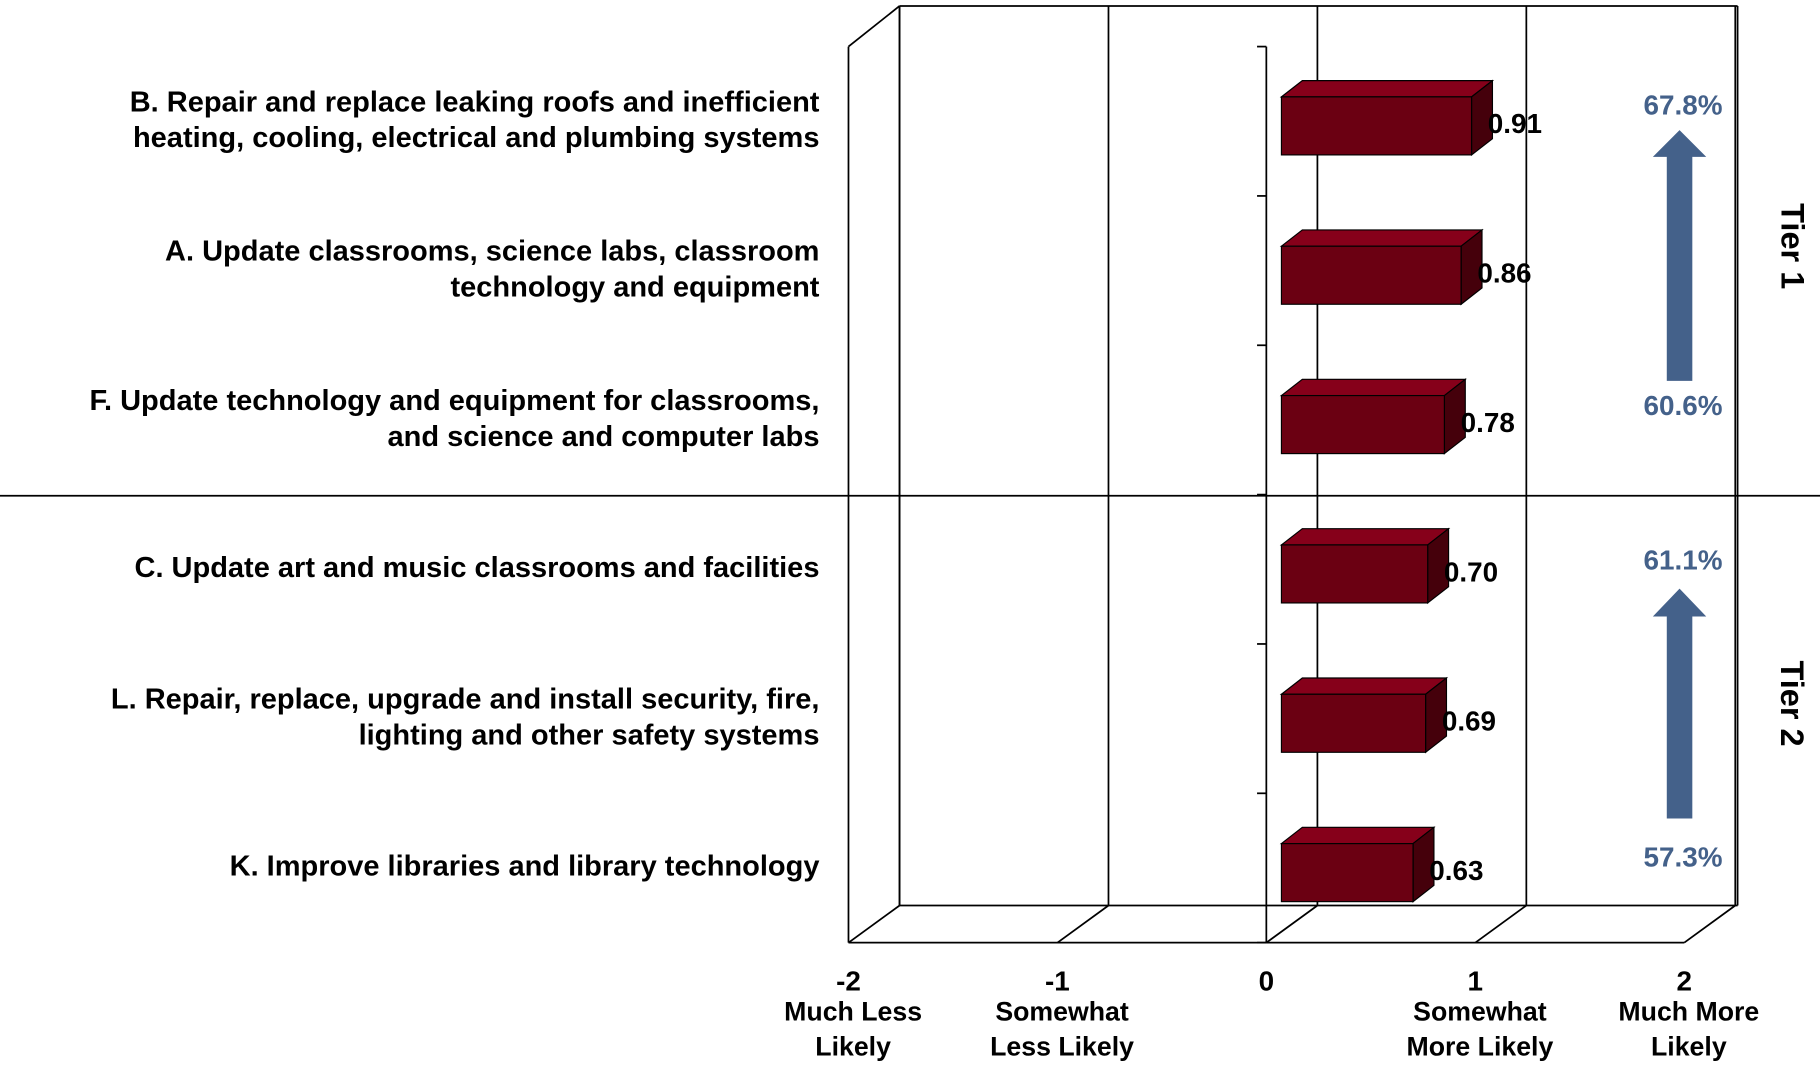 The width and height of the screenshot is (1820, 1067). Describe the element at coordinates (1469, 721) in the screenshot. I see `value-label: 0.69` at that location.